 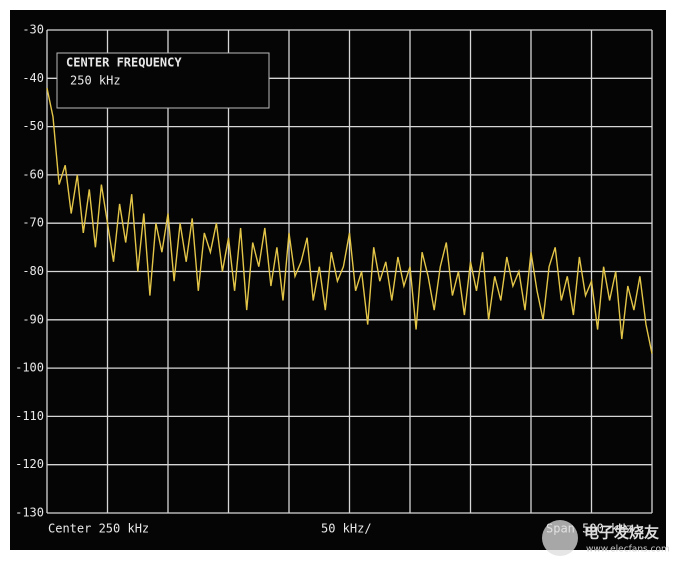 I want to click on y-tick-label: -130, so click(x=29, y=513).